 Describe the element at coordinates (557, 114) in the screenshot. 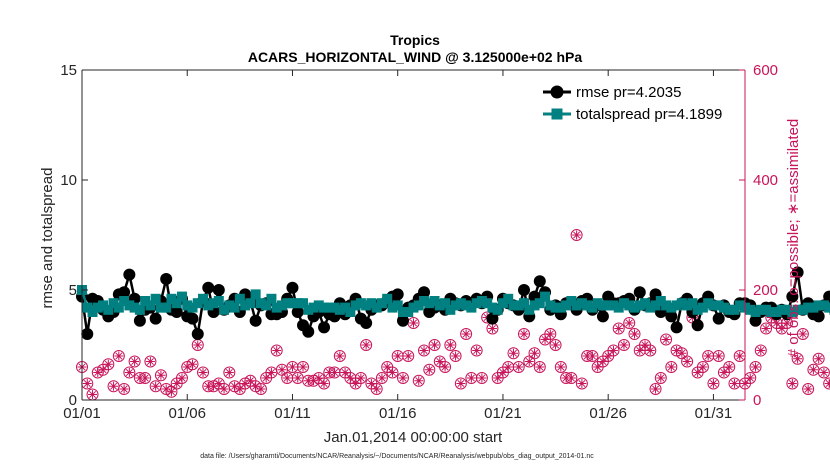

I see `legend-totalspread-marker` at that location.